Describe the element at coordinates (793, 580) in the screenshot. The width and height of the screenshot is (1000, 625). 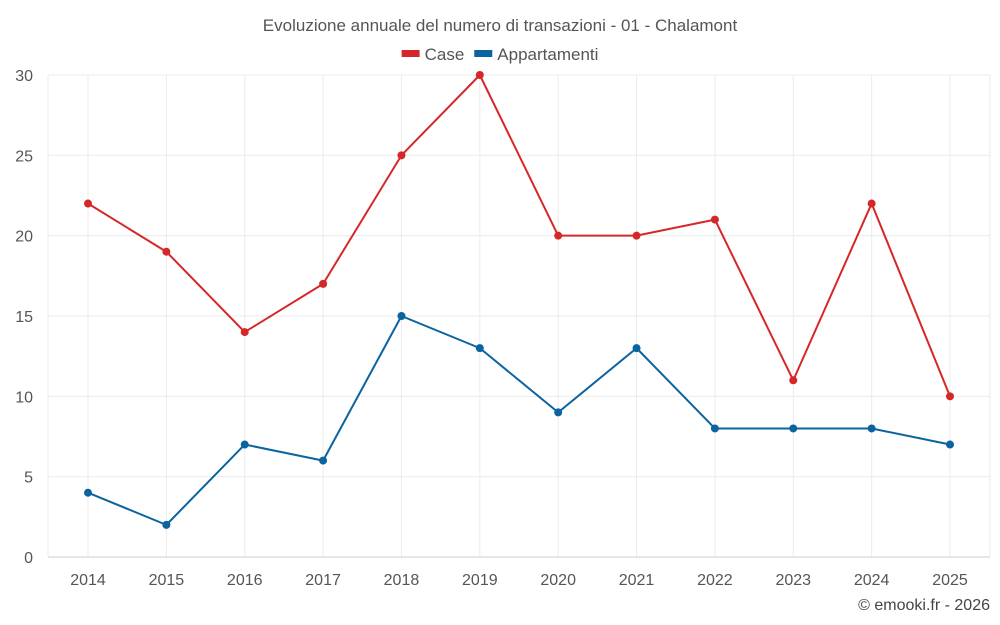
I see `x-tick-label: 2023` at that location.